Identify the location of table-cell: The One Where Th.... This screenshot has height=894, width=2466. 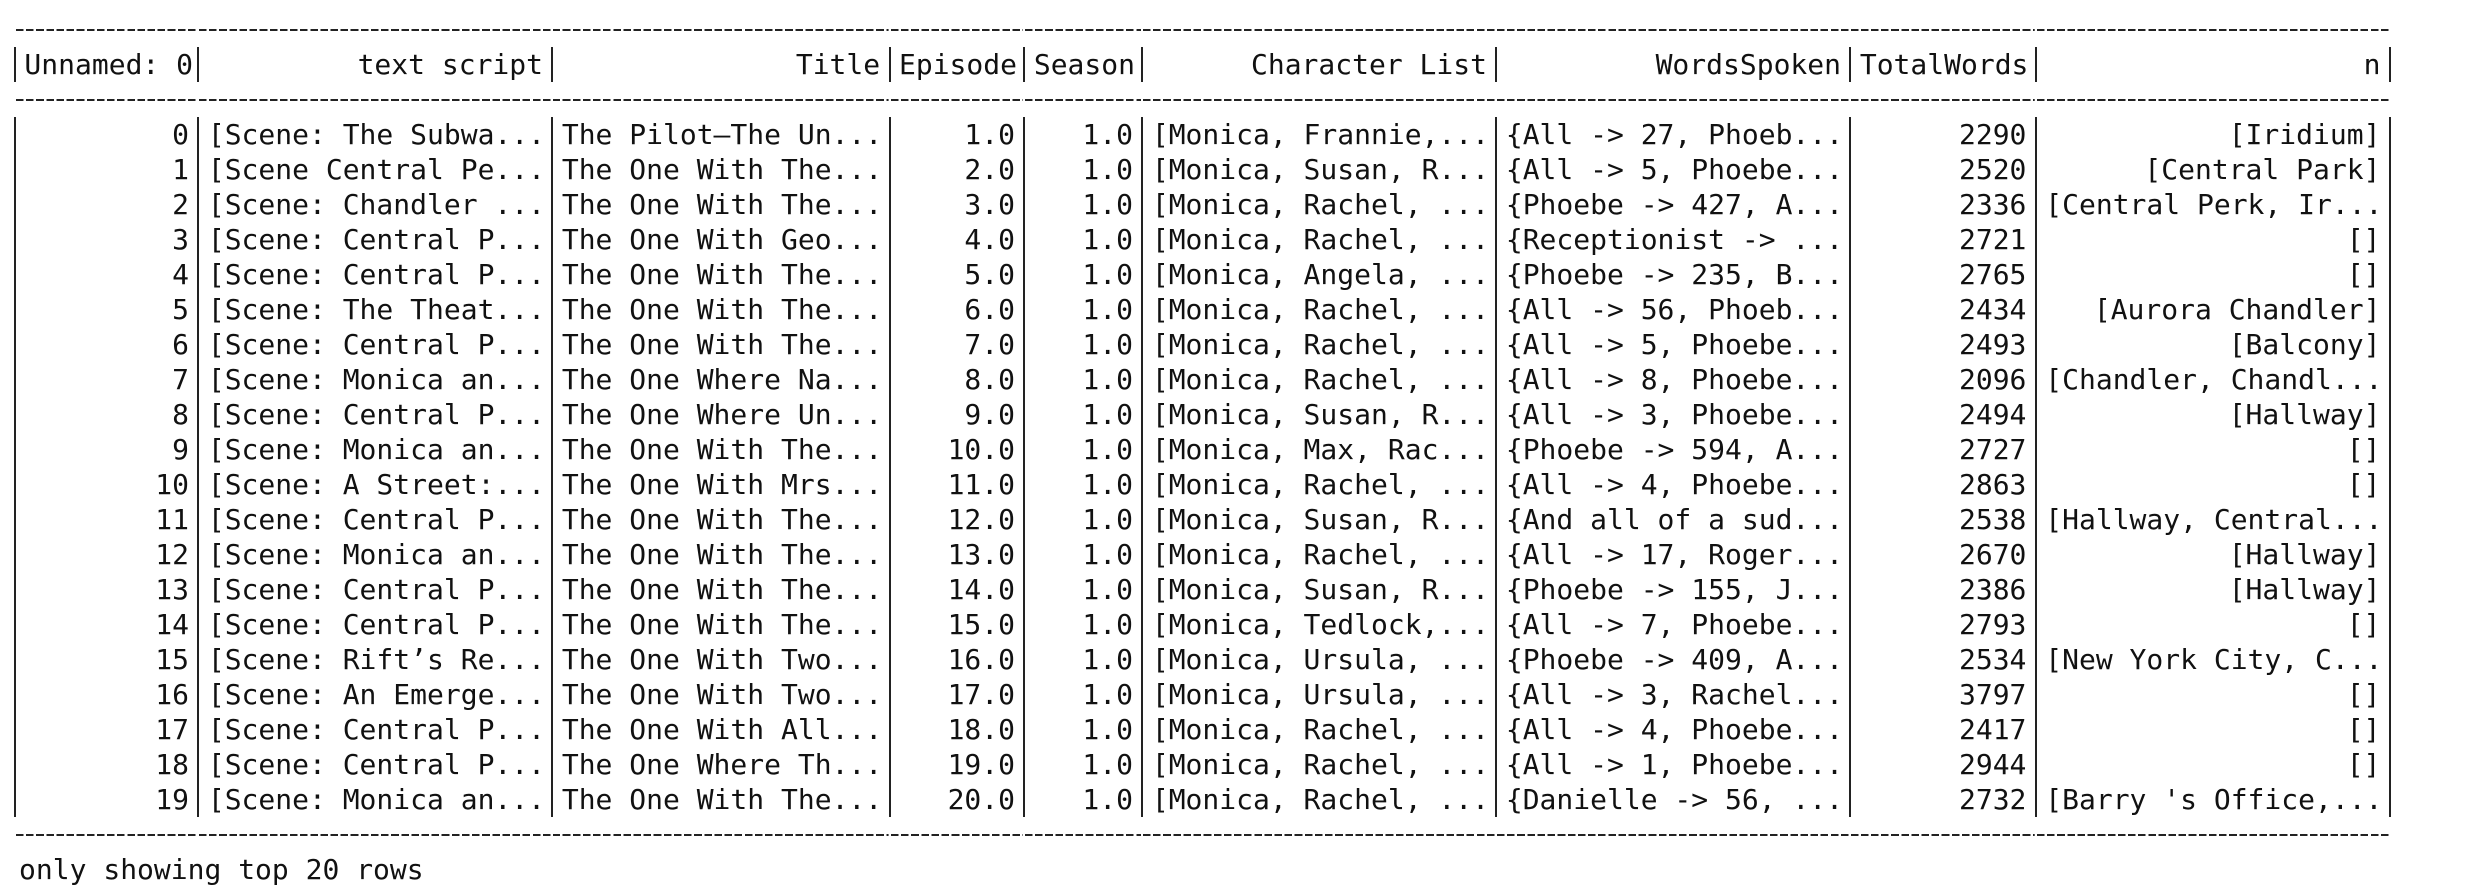
(722, 764).